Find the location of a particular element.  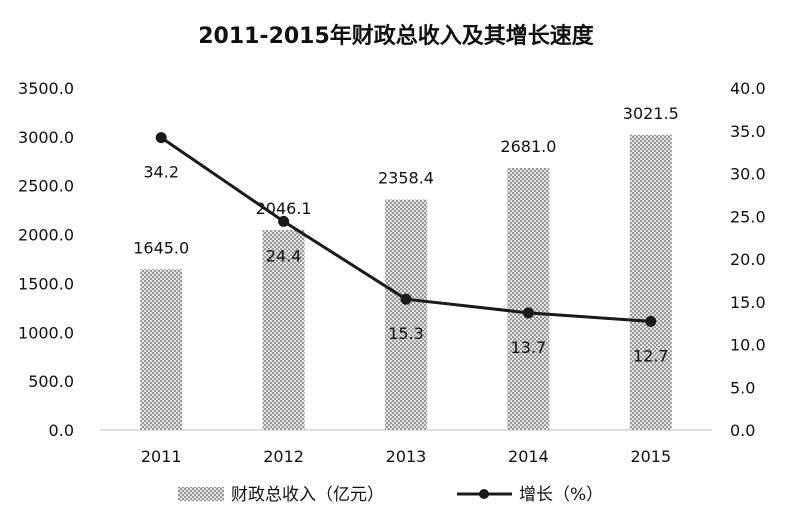

x-tick-label: 2011 is located at coordinates (161, 456).